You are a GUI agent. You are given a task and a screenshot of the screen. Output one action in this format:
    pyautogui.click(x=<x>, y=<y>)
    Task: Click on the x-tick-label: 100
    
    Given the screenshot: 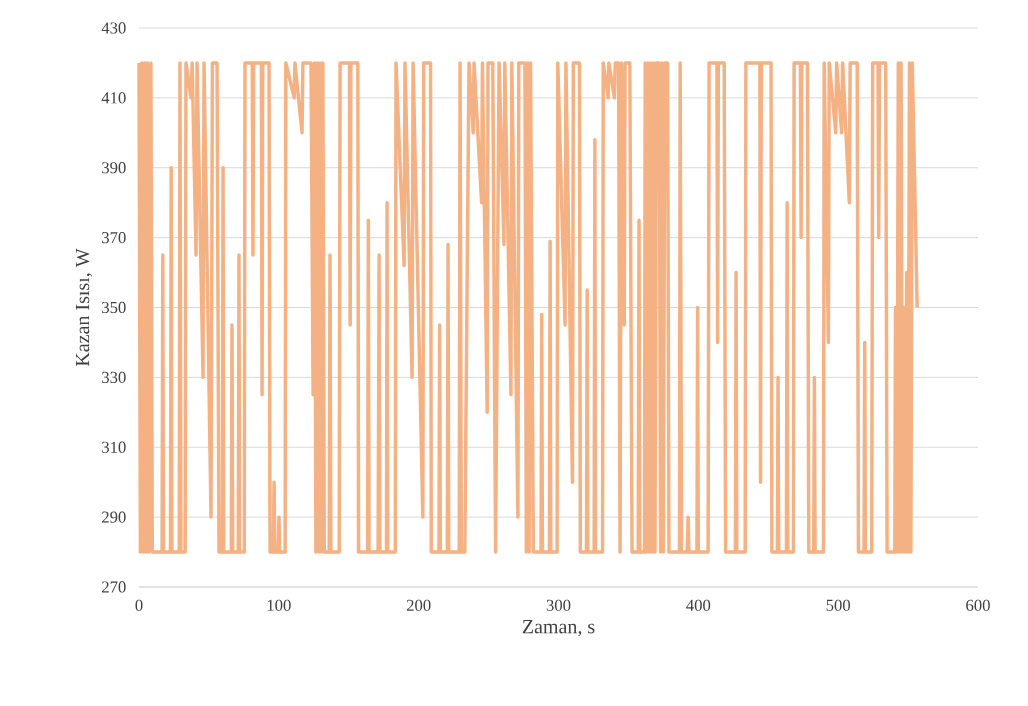 What is the action you would take?
    pyautogui.click(x=279, y=605)
    